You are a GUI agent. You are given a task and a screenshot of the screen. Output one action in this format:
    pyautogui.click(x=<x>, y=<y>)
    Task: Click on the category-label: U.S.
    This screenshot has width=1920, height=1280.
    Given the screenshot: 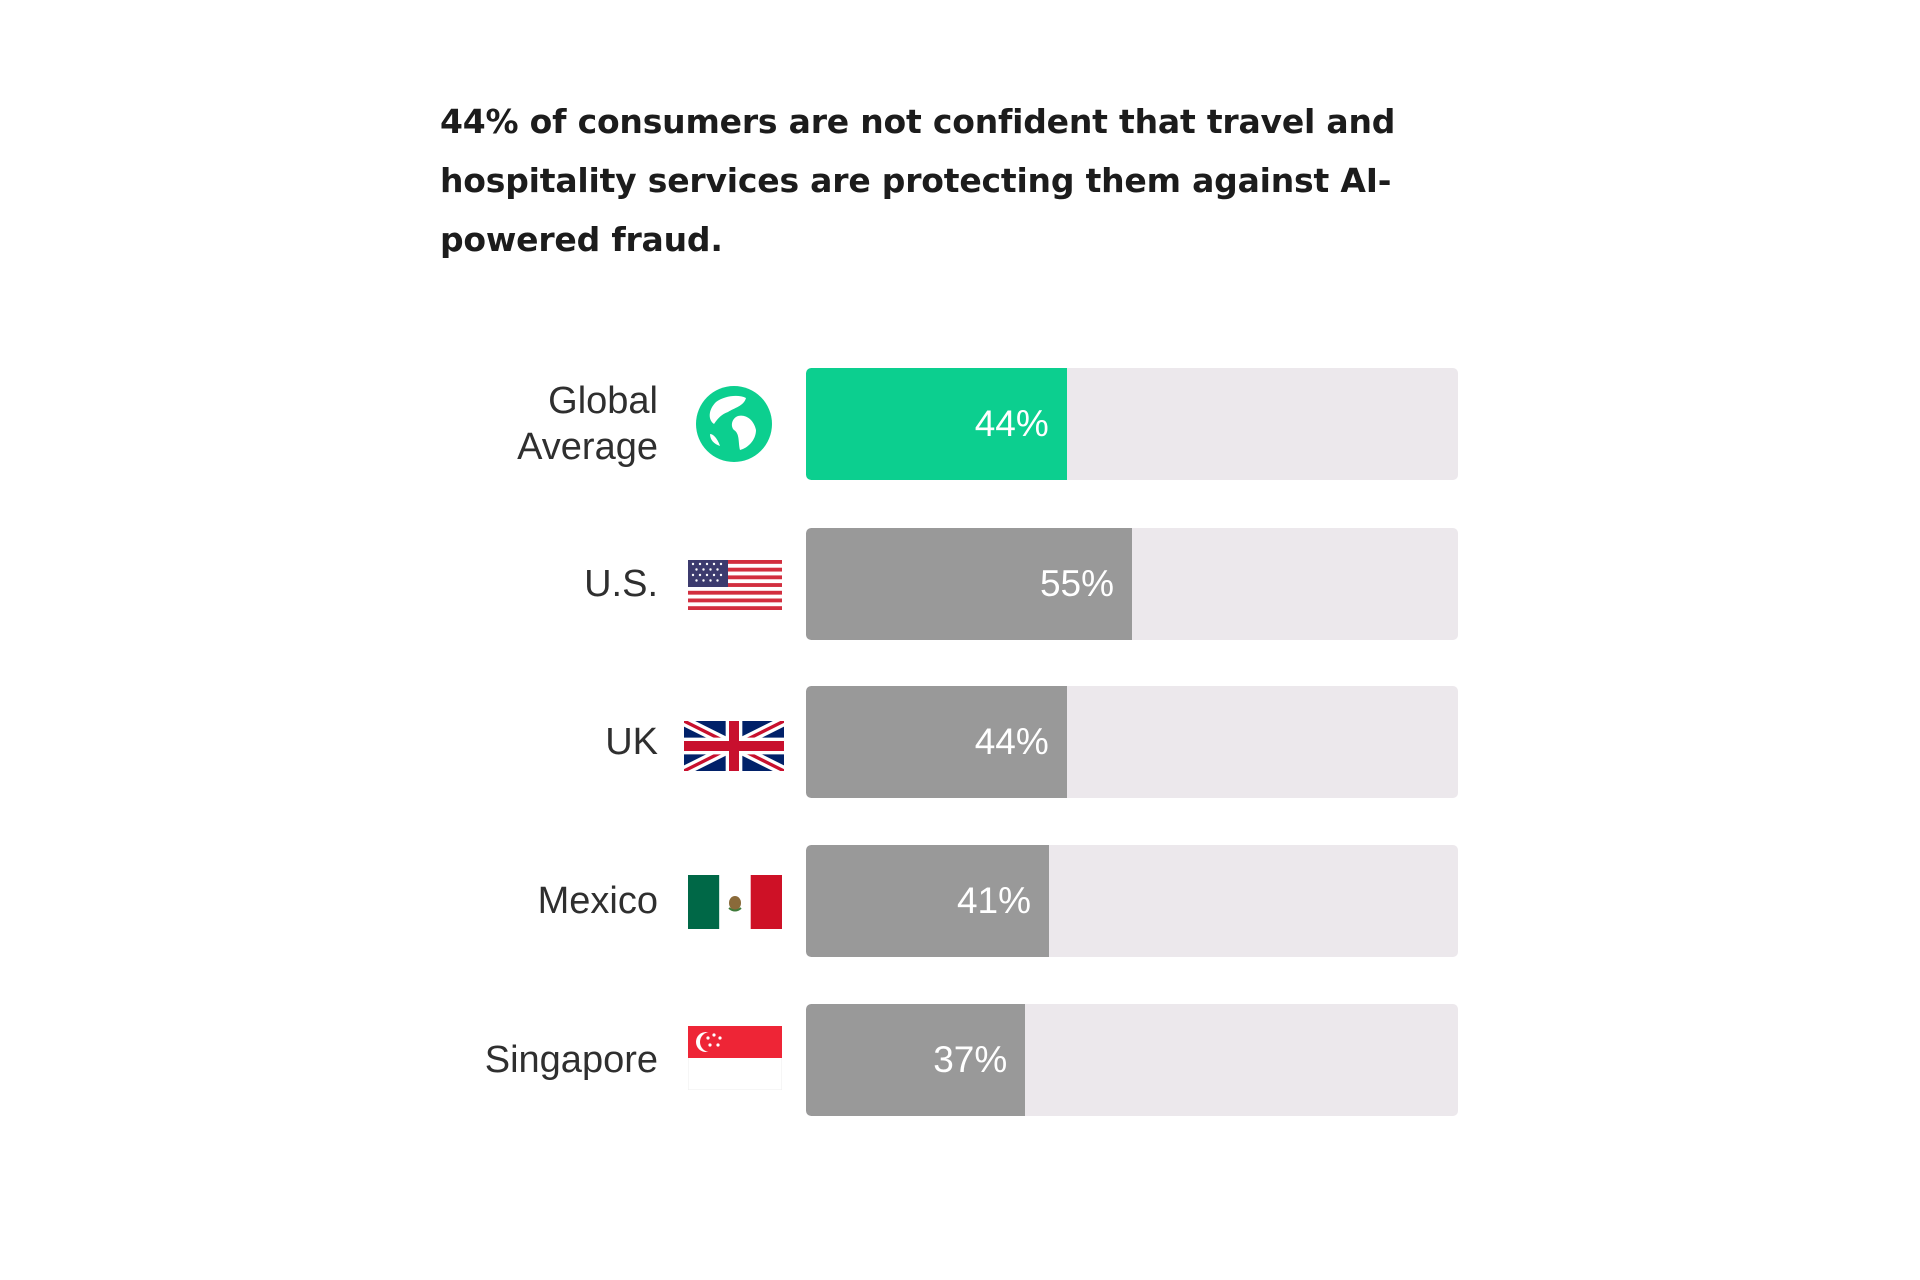 What is the action you would take?
    pyautogui.click(x=621, y=584)
    